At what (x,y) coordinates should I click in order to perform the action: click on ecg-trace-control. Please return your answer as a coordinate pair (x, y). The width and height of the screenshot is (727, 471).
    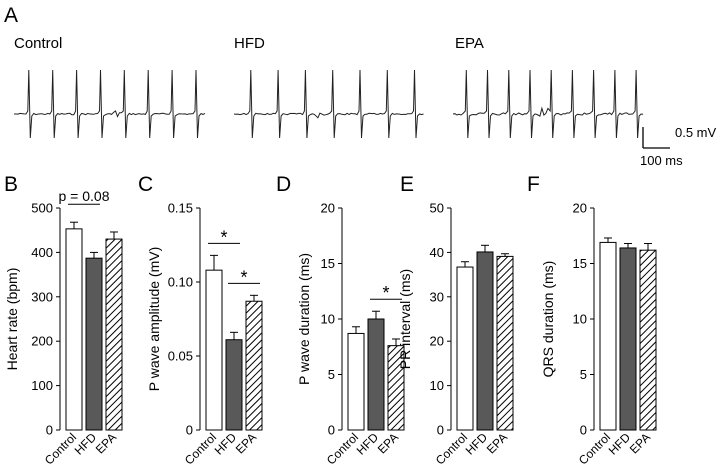
    Looking at the image, I should click on (110, 104).